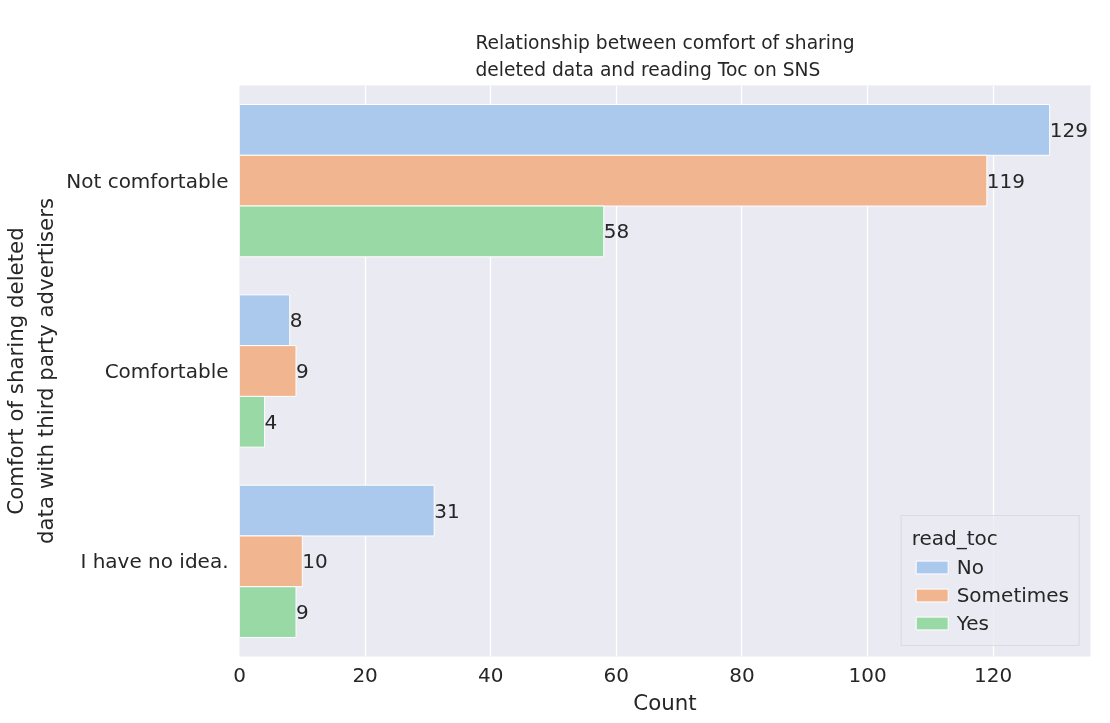  Describe the element at coordinates (742, 674) in the screenshot. I see `x-tick-label: 80` at that location.